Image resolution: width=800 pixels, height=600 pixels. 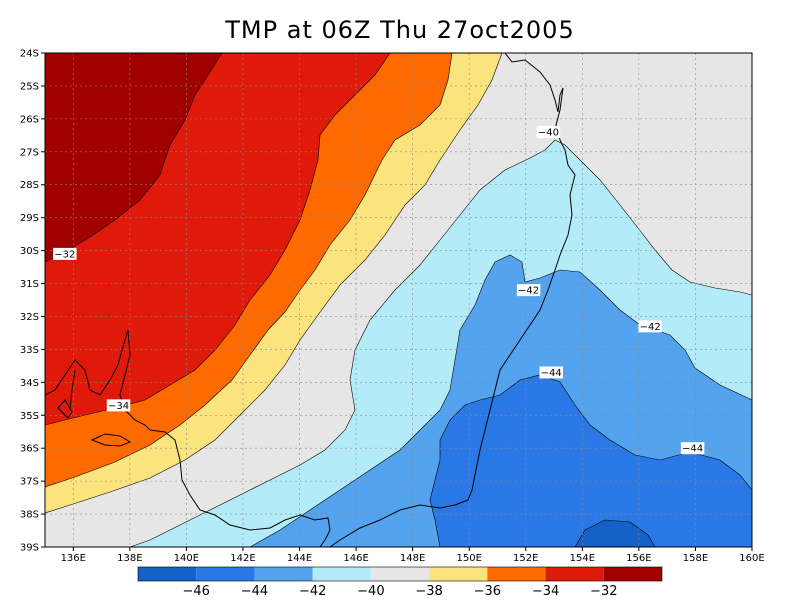 I want to click on lon-tick-label: 144E, so click(x=299, y=558).